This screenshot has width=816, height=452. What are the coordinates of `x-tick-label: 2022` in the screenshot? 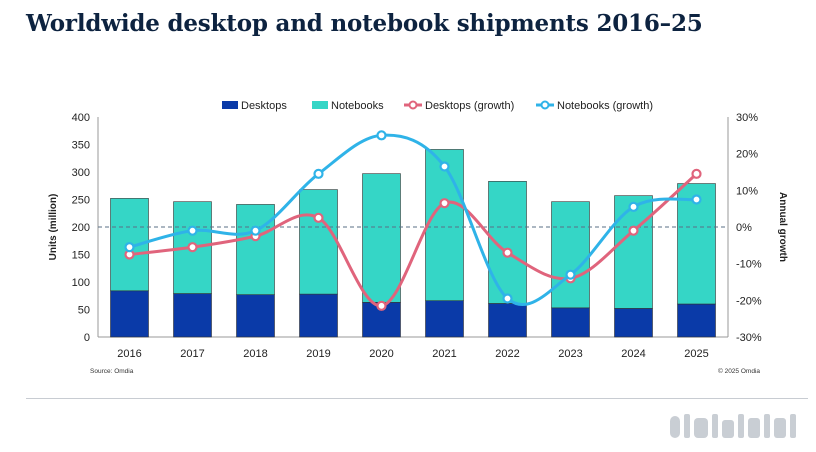 It's located at (507, 354).